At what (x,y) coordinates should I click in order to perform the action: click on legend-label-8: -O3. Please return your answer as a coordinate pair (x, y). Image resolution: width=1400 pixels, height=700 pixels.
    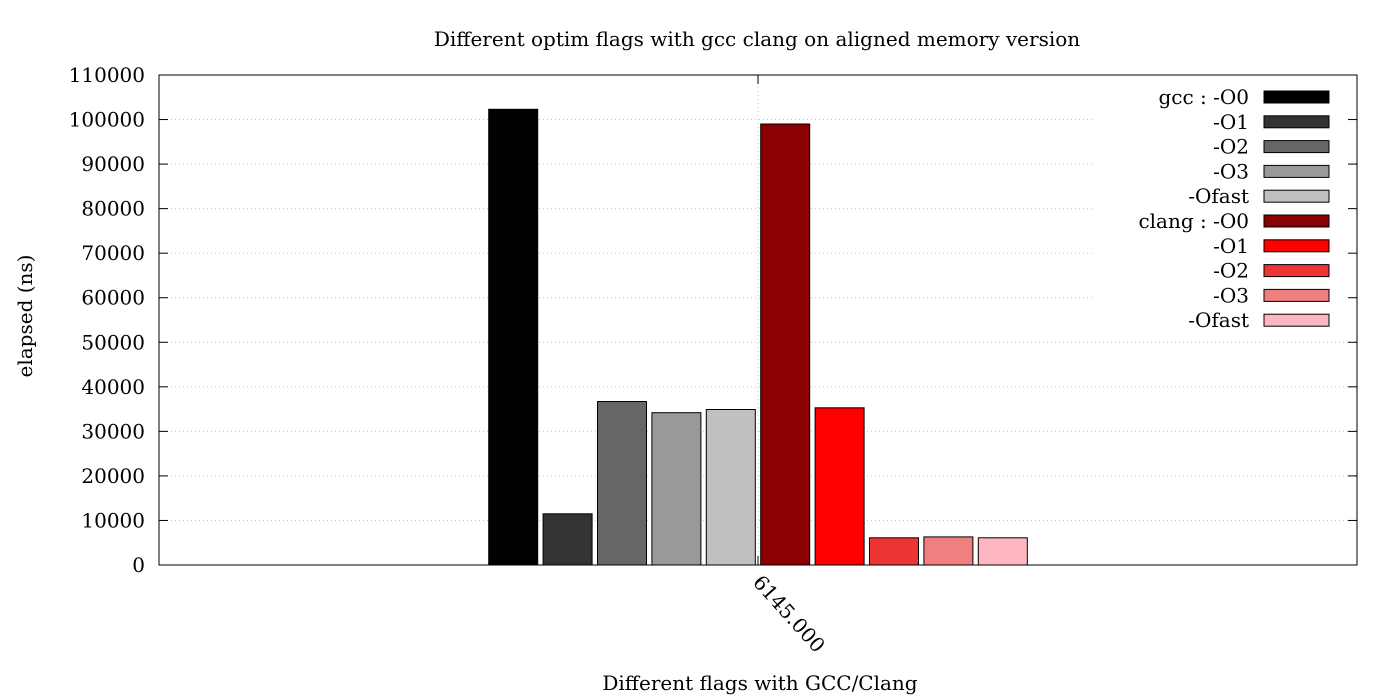
    Looking at the image, I should click on (1231, 295).